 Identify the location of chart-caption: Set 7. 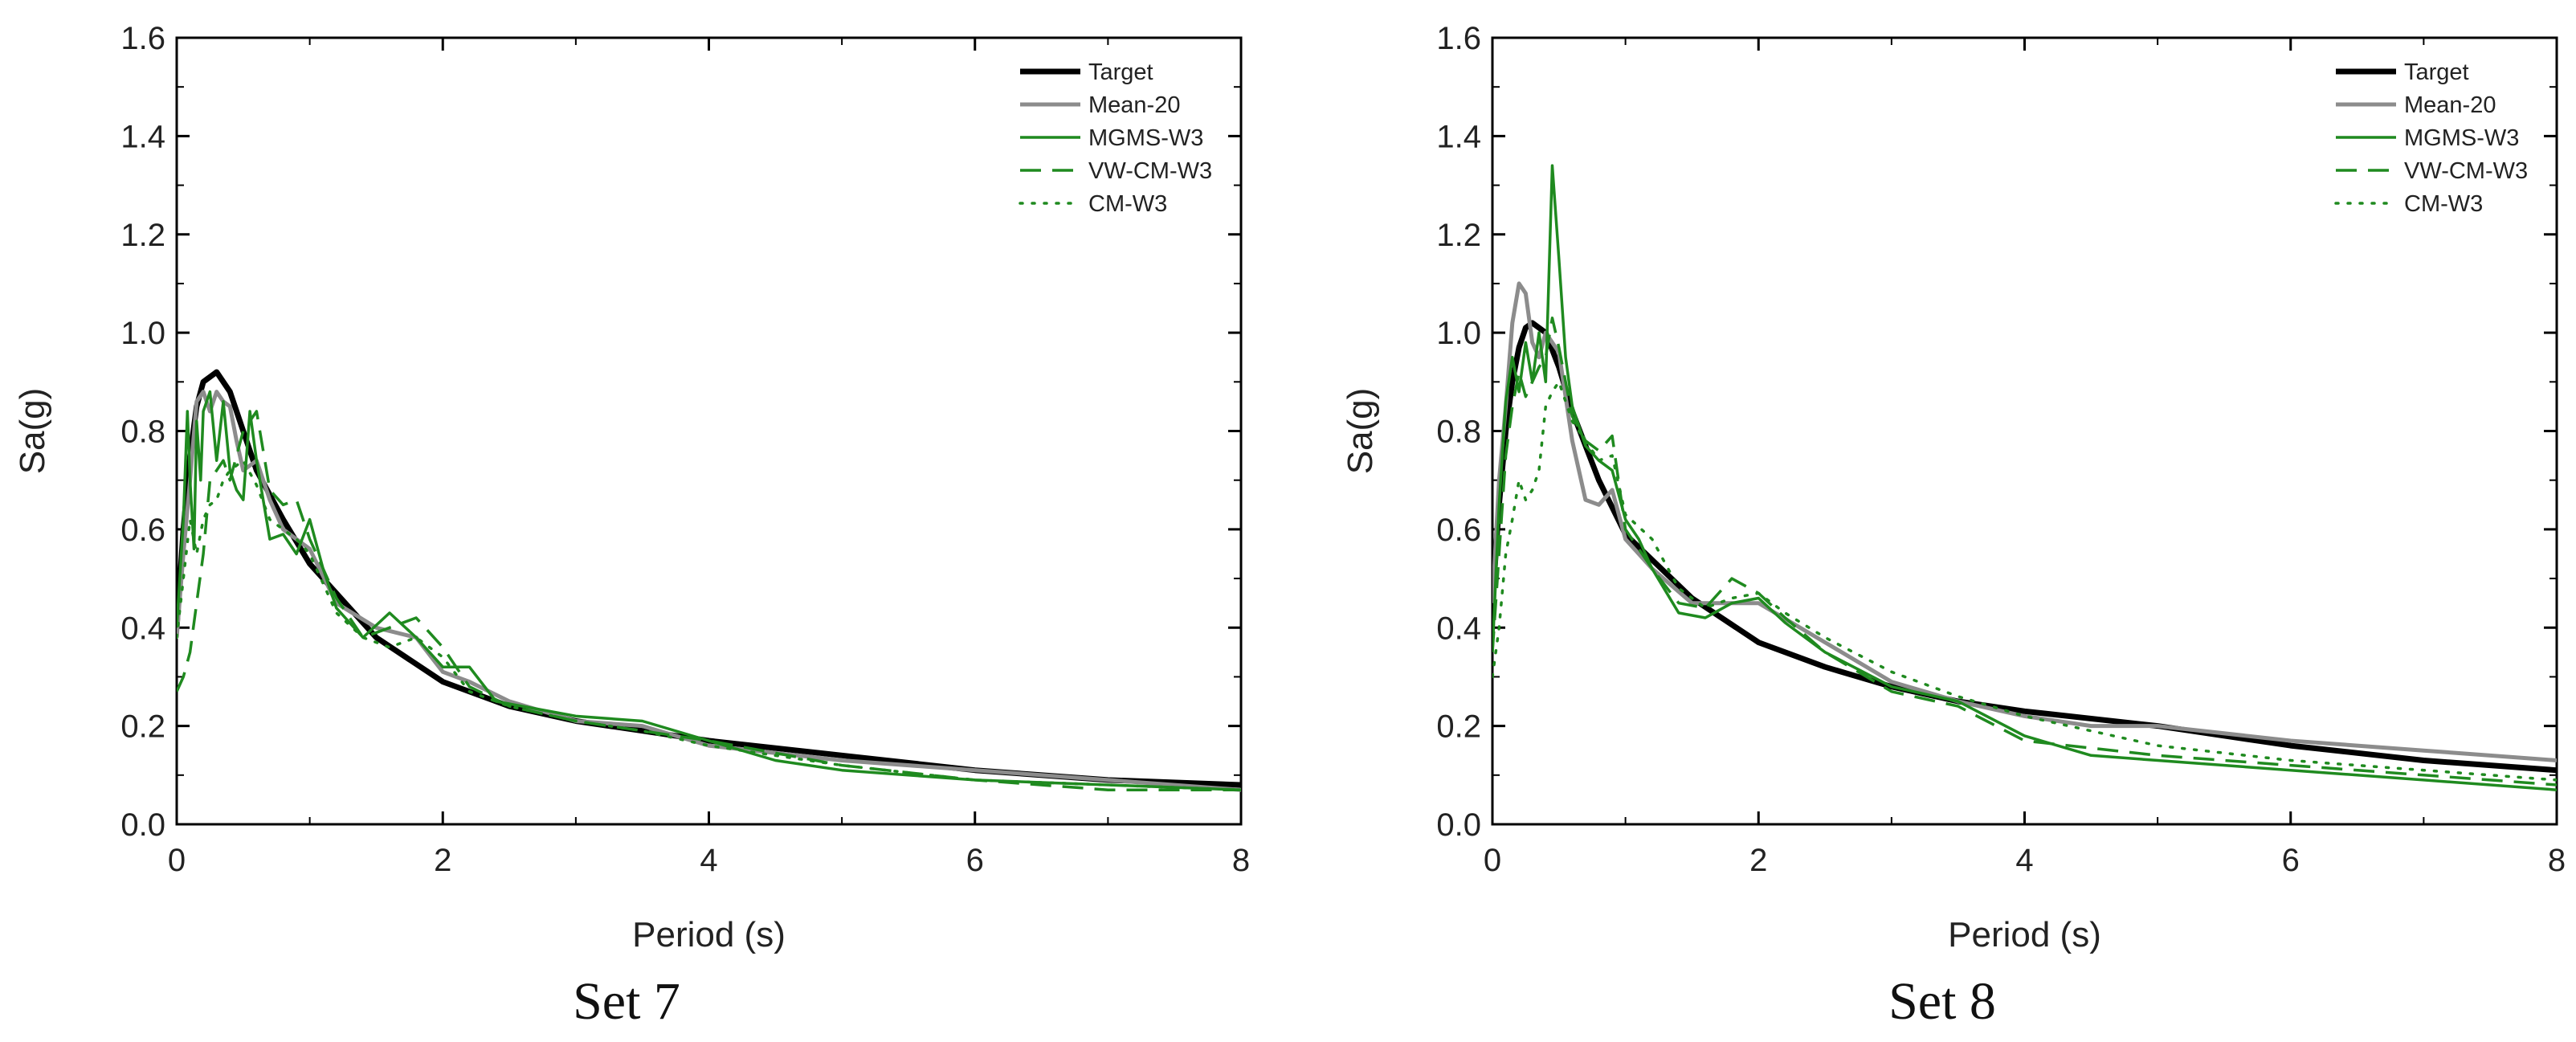
(626, 1002).